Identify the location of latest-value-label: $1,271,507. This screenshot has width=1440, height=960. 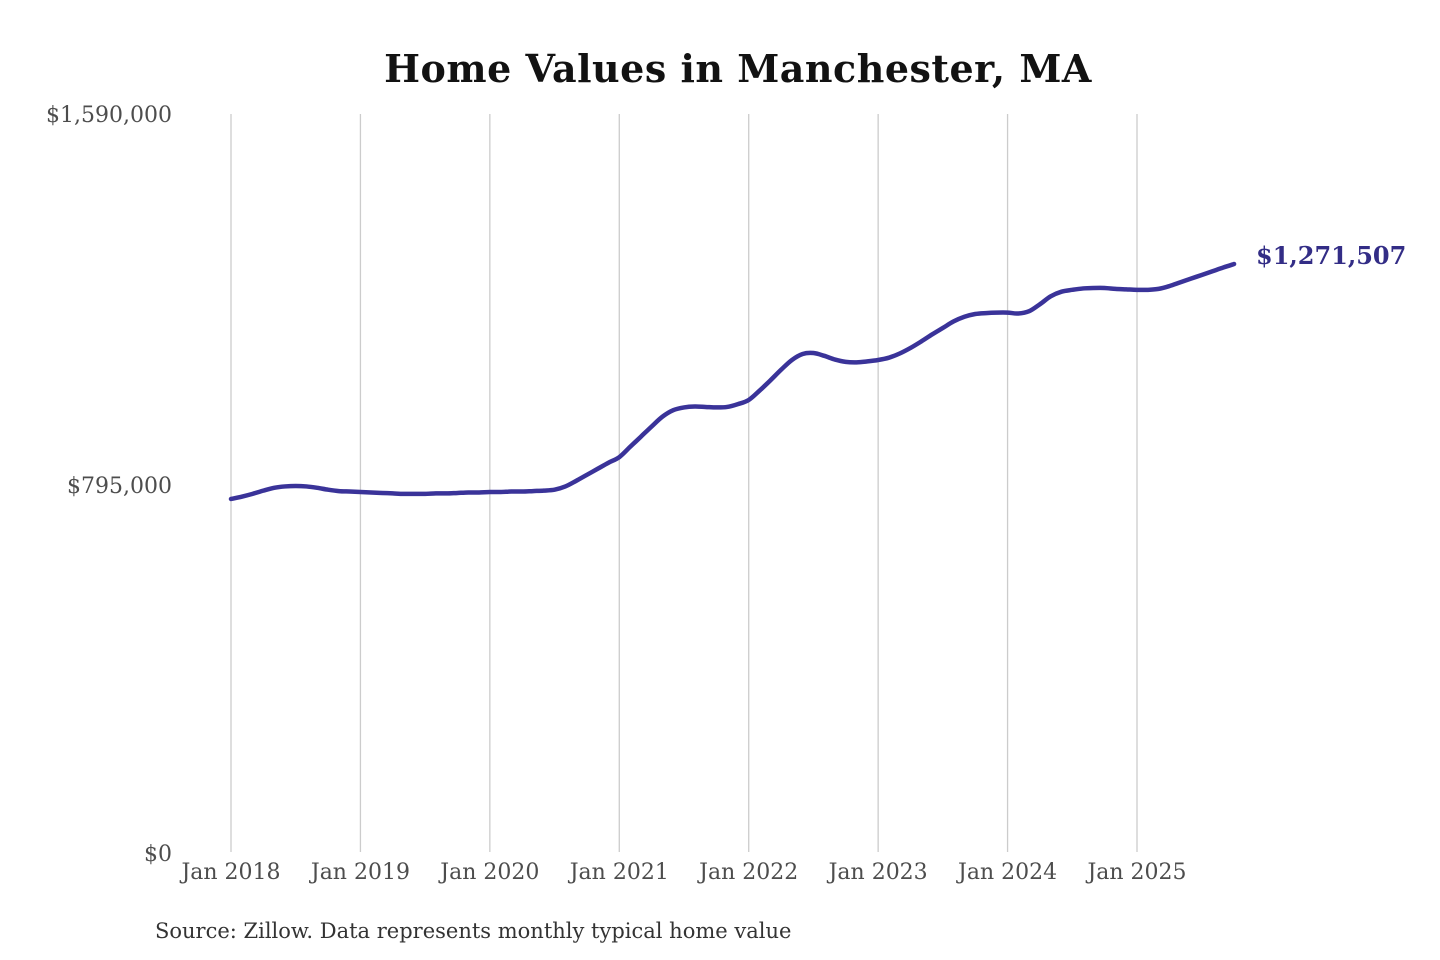
(1331, 255).